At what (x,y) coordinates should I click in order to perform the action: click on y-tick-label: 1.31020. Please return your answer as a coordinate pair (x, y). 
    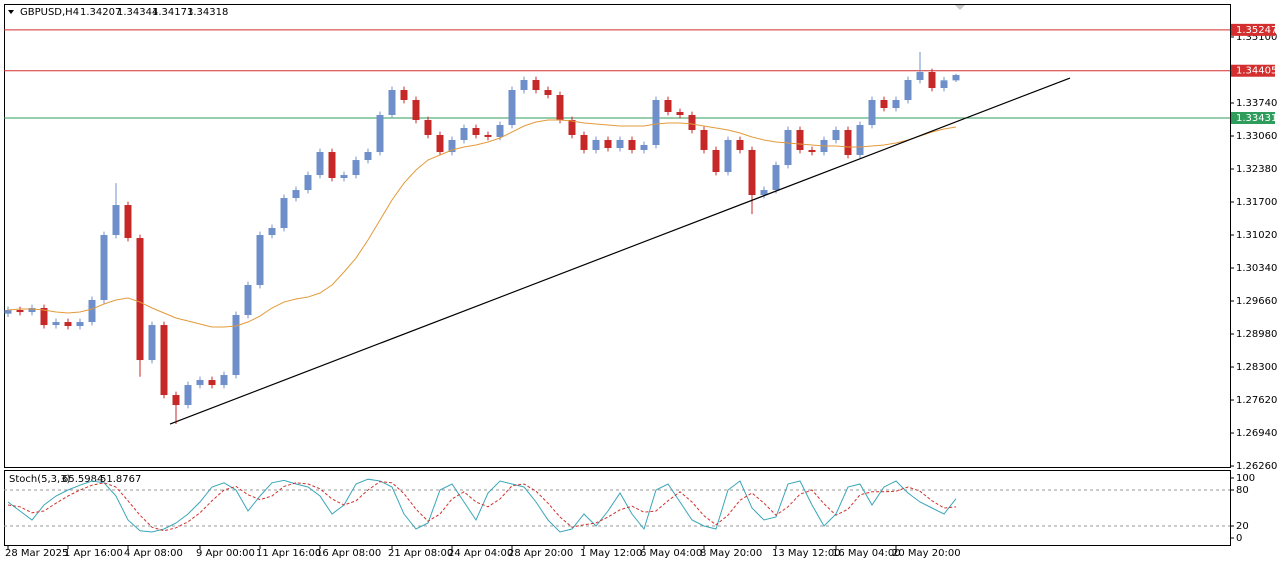
    Looking at the image, I should click on (1256, 235).